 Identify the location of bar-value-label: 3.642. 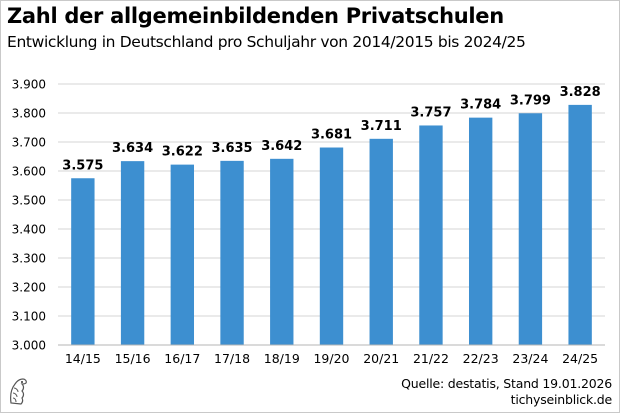
(281, 146).